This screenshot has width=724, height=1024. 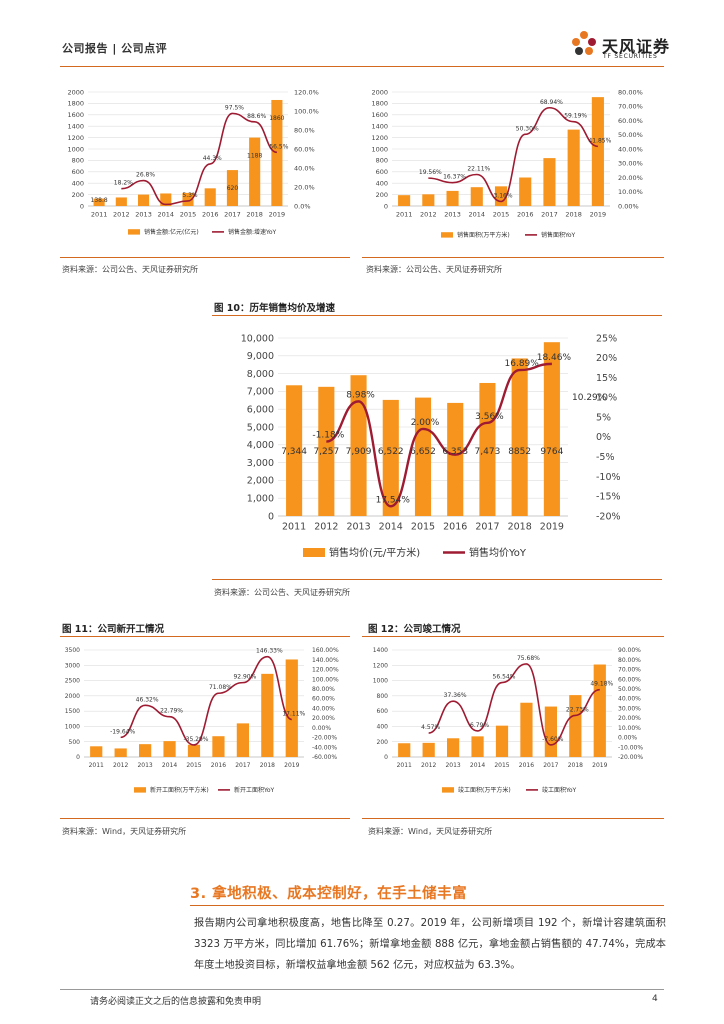 I want to click on header-rule, so click(x=362, y=66).